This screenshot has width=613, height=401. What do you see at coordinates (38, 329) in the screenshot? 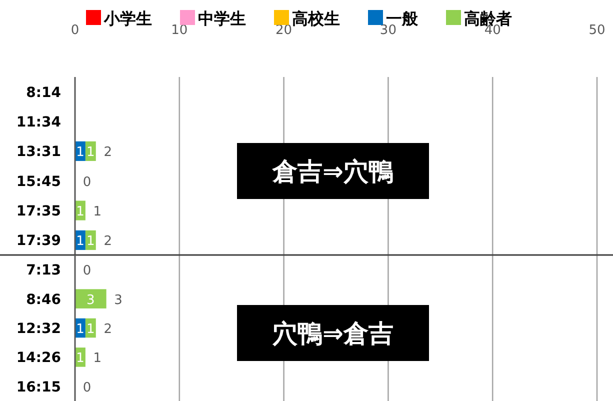
I see `y-tick-label: 12:32` at bounding box center [38, 329].